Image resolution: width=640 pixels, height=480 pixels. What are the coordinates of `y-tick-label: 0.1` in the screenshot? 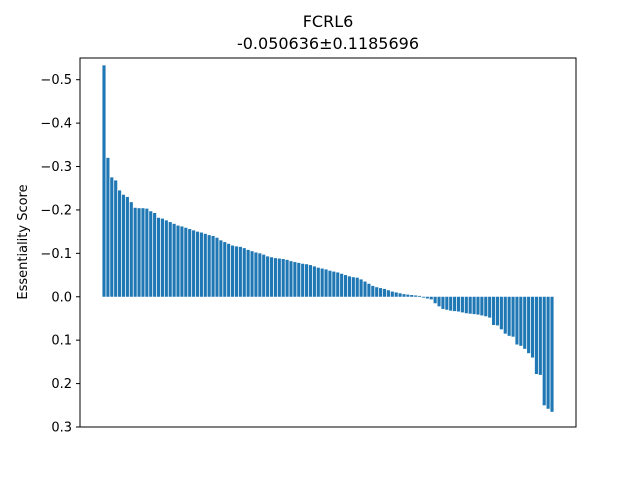 It's located at (61, 341).